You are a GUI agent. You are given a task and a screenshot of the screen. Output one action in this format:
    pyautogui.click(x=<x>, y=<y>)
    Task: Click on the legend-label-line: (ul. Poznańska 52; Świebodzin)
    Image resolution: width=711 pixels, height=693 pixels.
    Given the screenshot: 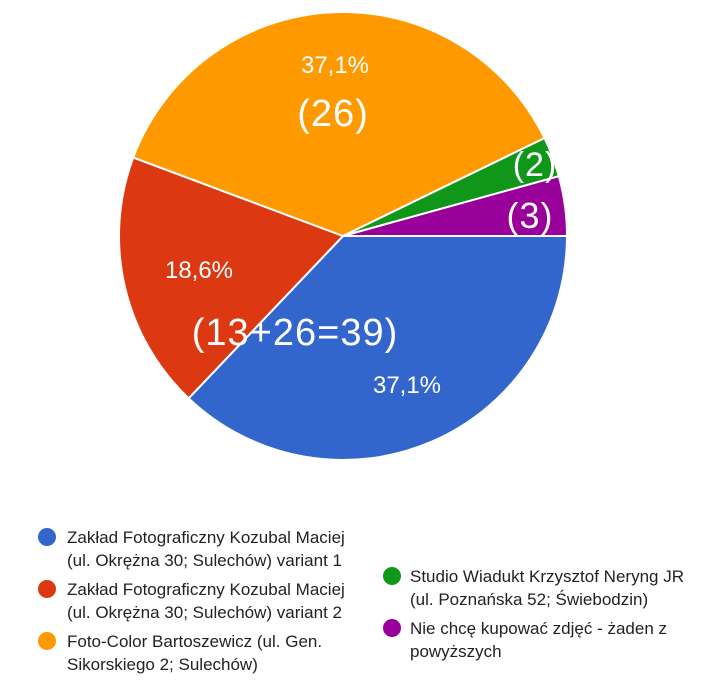 What is the action you would take?
    pyautogui.click(x=529, y=599)
    